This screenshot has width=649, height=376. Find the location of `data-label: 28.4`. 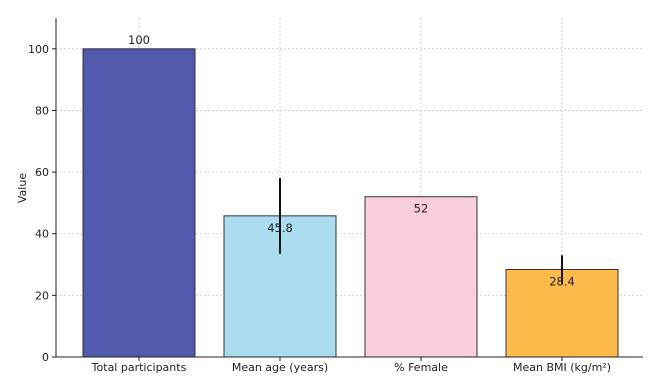

data-label: 28.4 is located at coordinates (562, 281).